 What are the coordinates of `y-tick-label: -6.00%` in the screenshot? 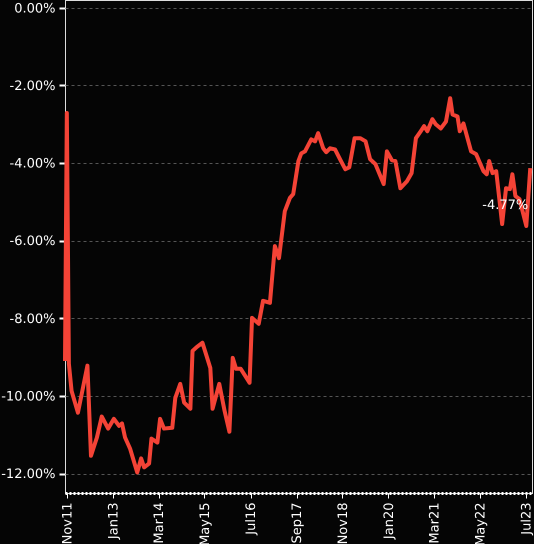 It's located at (33, 242).